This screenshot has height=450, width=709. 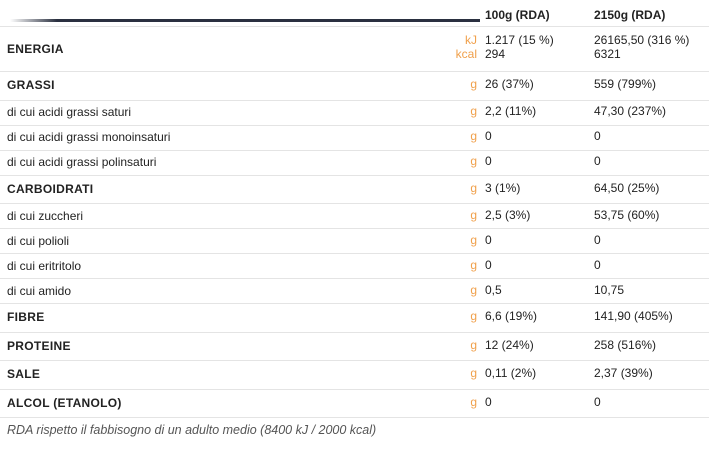 I want to click on header-cell: 100g (RDA), so click(x=517, y=15).